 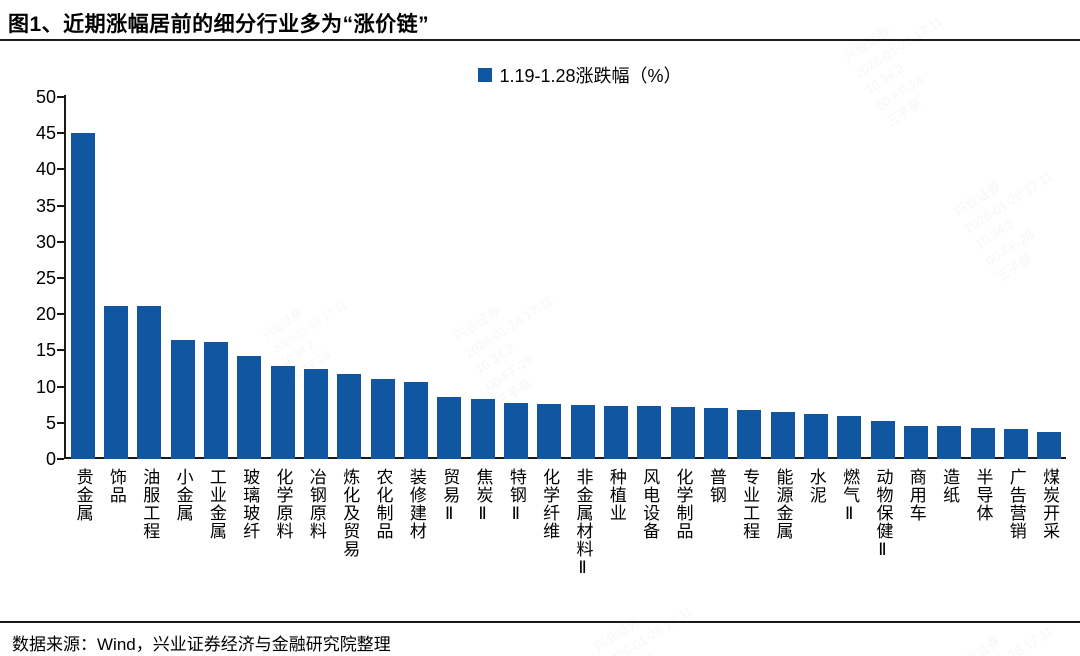 What do you see at coordinates (582, 523) in the screenshot?
I see `x-label-slot: 非金属材料Ⅱ` at bounding box center [582, 523].